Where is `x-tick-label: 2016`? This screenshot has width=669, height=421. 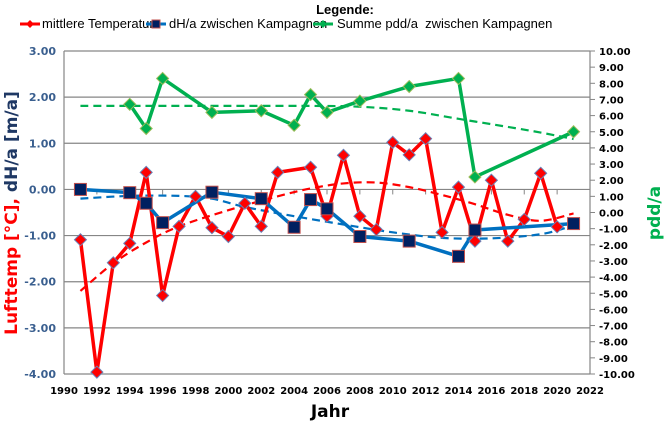 x-tick-label: 2016 is located at coordinates (491, 391).